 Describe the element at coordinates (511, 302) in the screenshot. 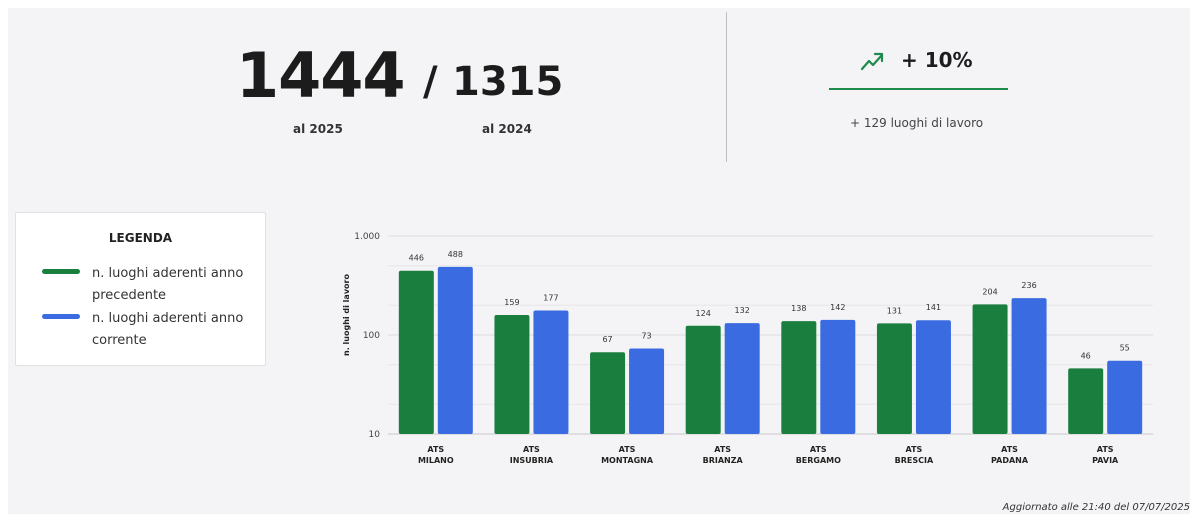

I see `data-label: 159` at that location.